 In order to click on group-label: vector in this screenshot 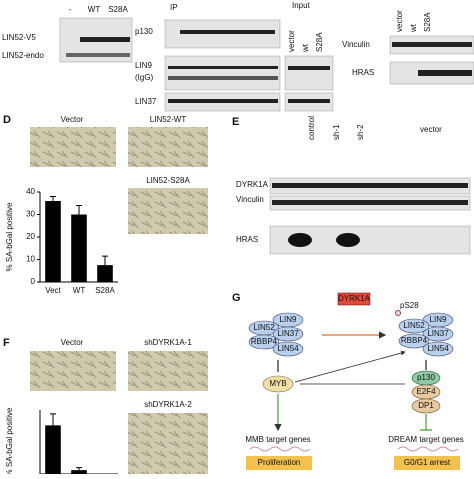, I will do `click(431, 129)`.